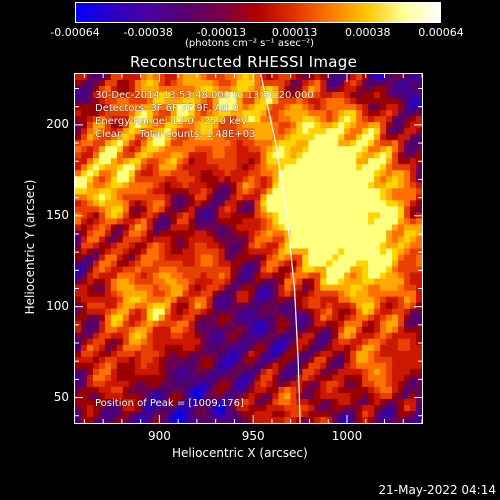  Describe the element at coordinates (250, 43) in the screenshot. I see `colorbar-units-label: (photons cm⁻² s⁻¹ asec⁻²)` at that location.